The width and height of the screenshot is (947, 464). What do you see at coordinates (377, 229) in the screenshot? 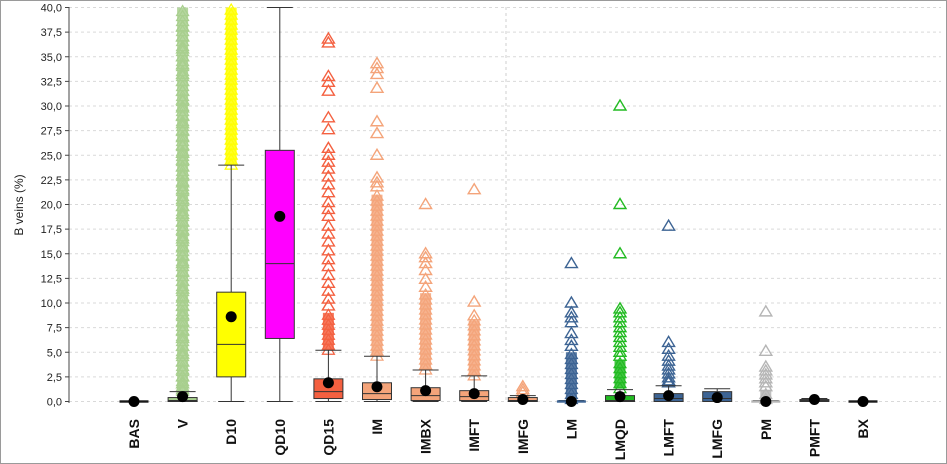
I see `box-im` at bounding box center [377, 229].